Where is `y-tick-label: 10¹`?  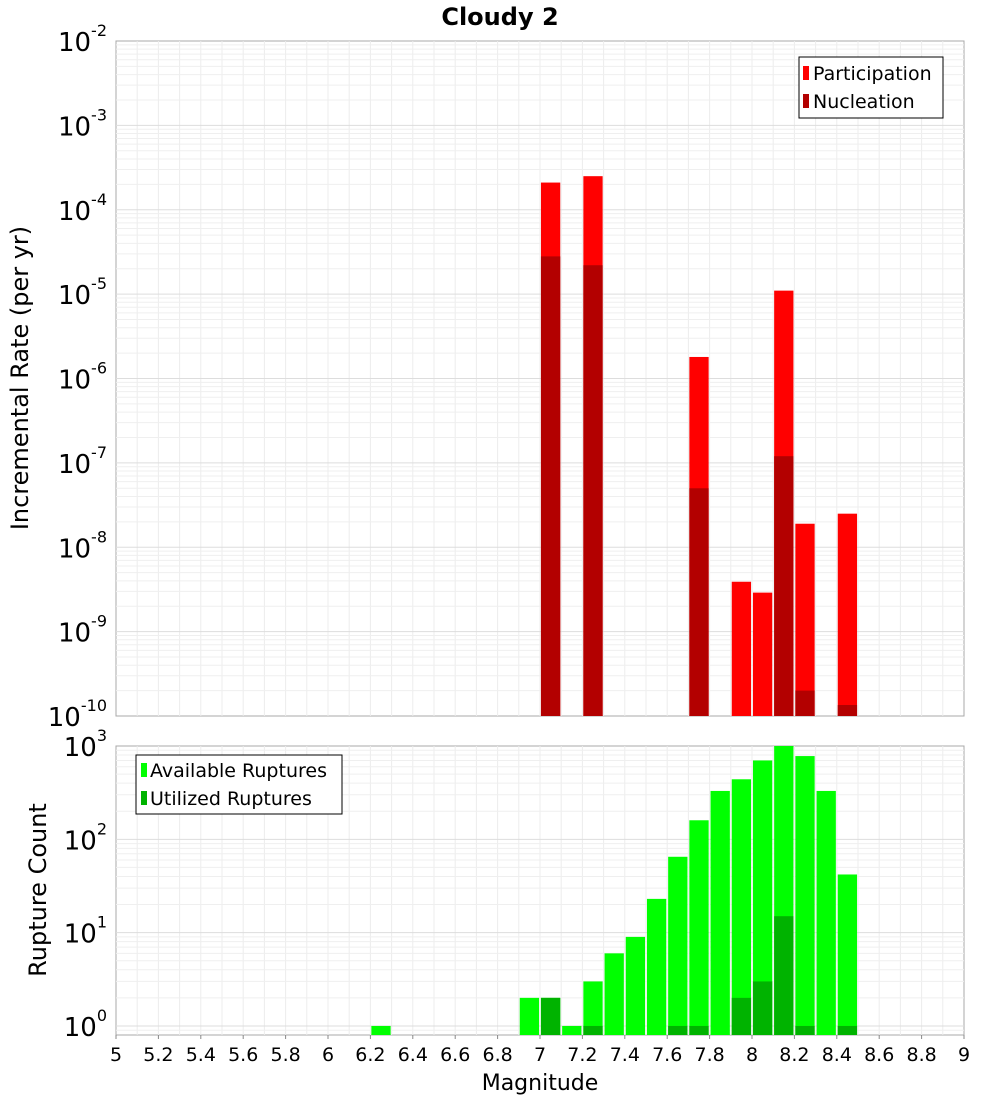
y-tick-label: 10¹ is located at coordinates (85, 931).